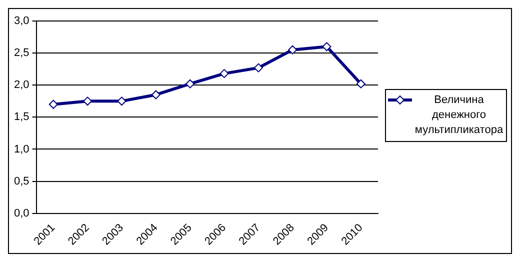 The image size is (522, 263). Describe the element at coordinates (22, 117) in the screenshot. I see `y-tick-label: 1,5` at that location.